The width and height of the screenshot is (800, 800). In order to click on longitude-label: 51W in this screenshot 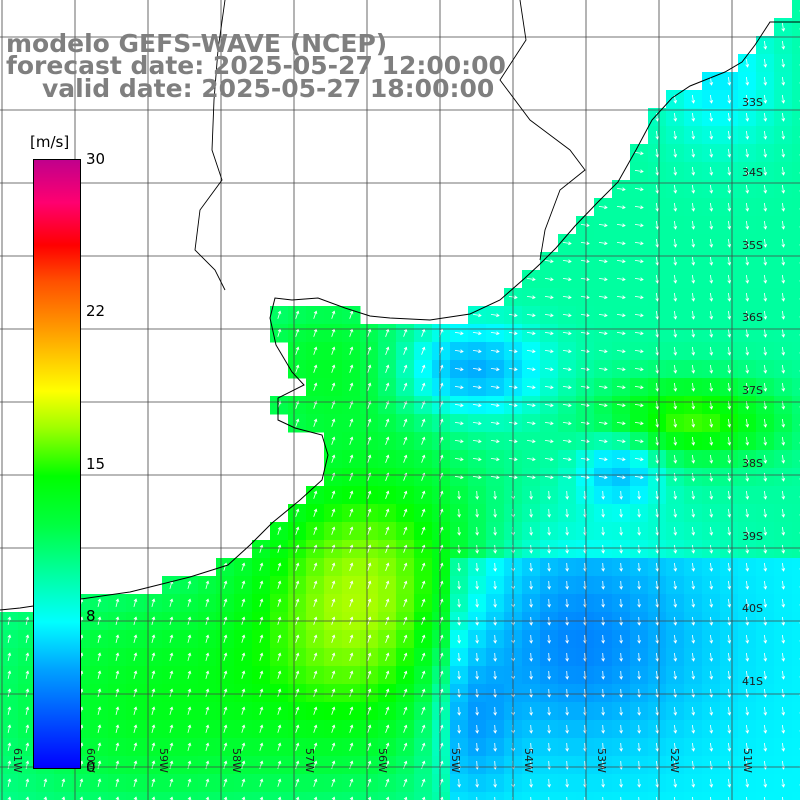, I will do `click(747, 760)`.